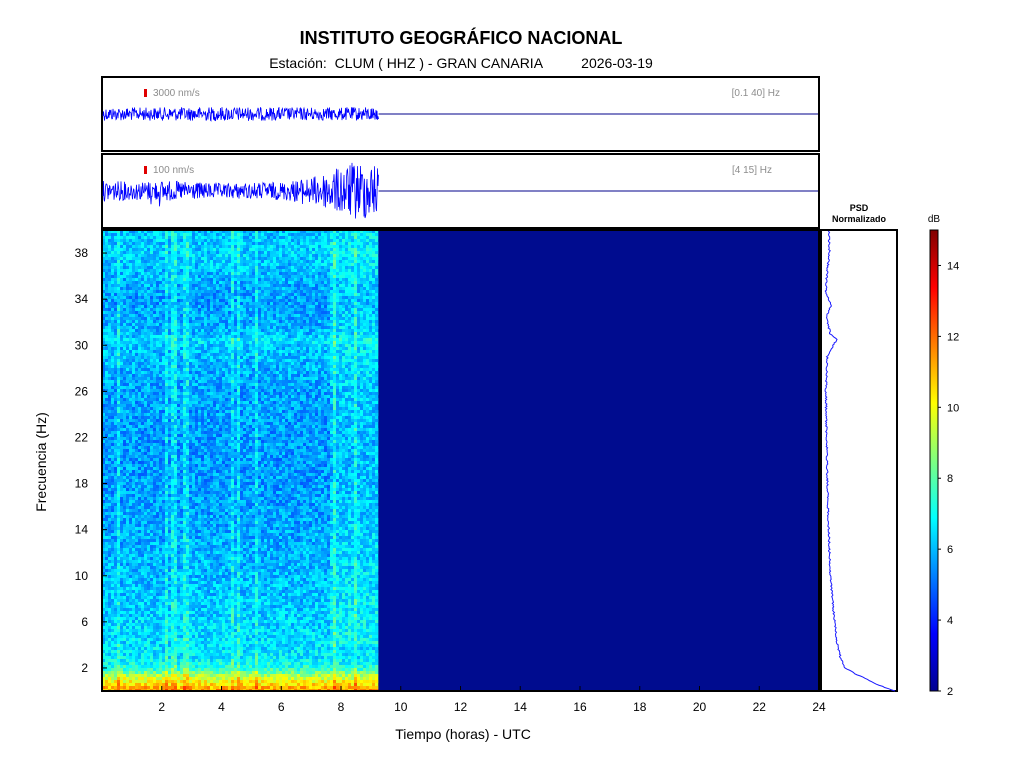  Describe the element at coordinates (950, 479) in the screenshot. I see `colorbar-tick-label: 8` at that location.